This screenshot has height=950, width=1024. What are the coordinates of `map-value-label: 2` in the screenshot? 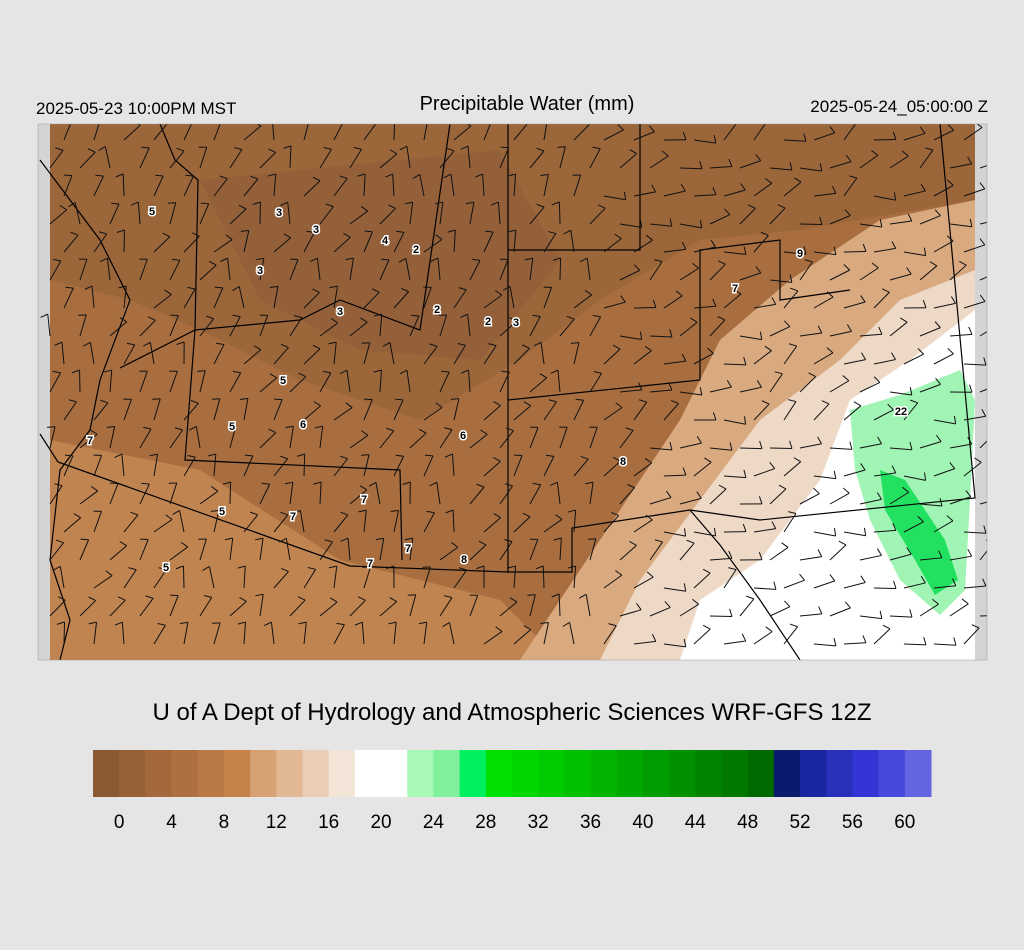 It's located at (437, 310).